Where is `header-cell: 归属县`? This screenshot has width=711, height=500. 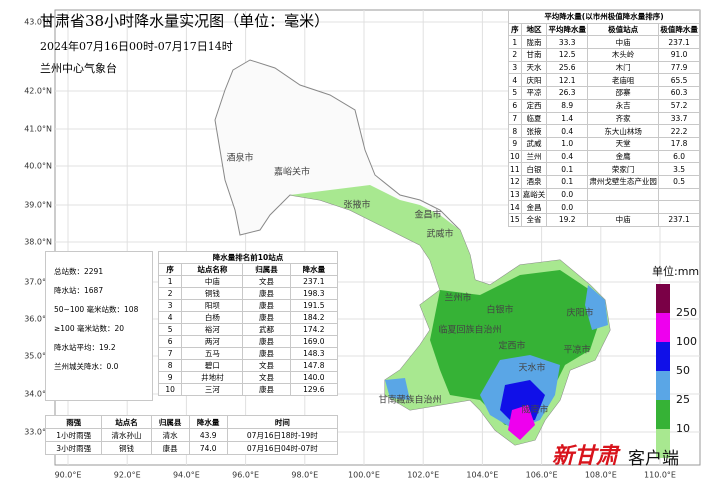 header-cell: 归属县 is located at coordinates (266, 269).